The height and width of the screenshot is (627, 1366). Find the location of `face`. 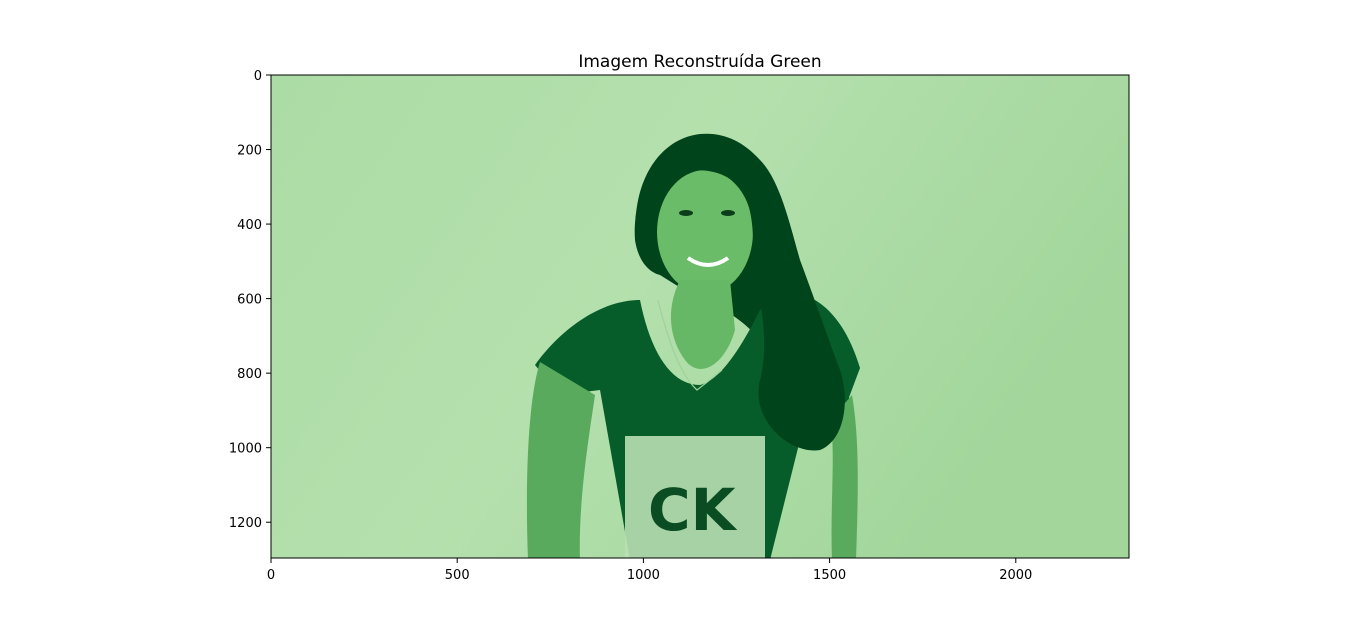

face is located at coordinates (705, 232).